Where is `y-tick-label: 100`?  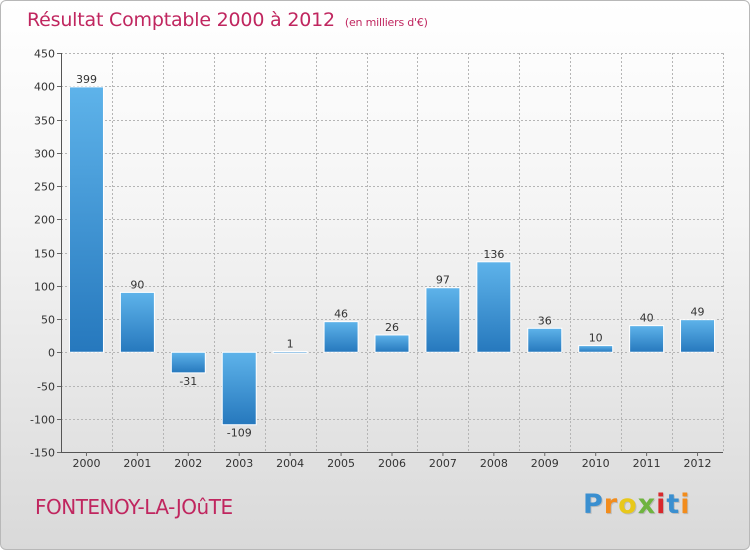 y-tick-label: 100 is located at coordinates (44, 287).